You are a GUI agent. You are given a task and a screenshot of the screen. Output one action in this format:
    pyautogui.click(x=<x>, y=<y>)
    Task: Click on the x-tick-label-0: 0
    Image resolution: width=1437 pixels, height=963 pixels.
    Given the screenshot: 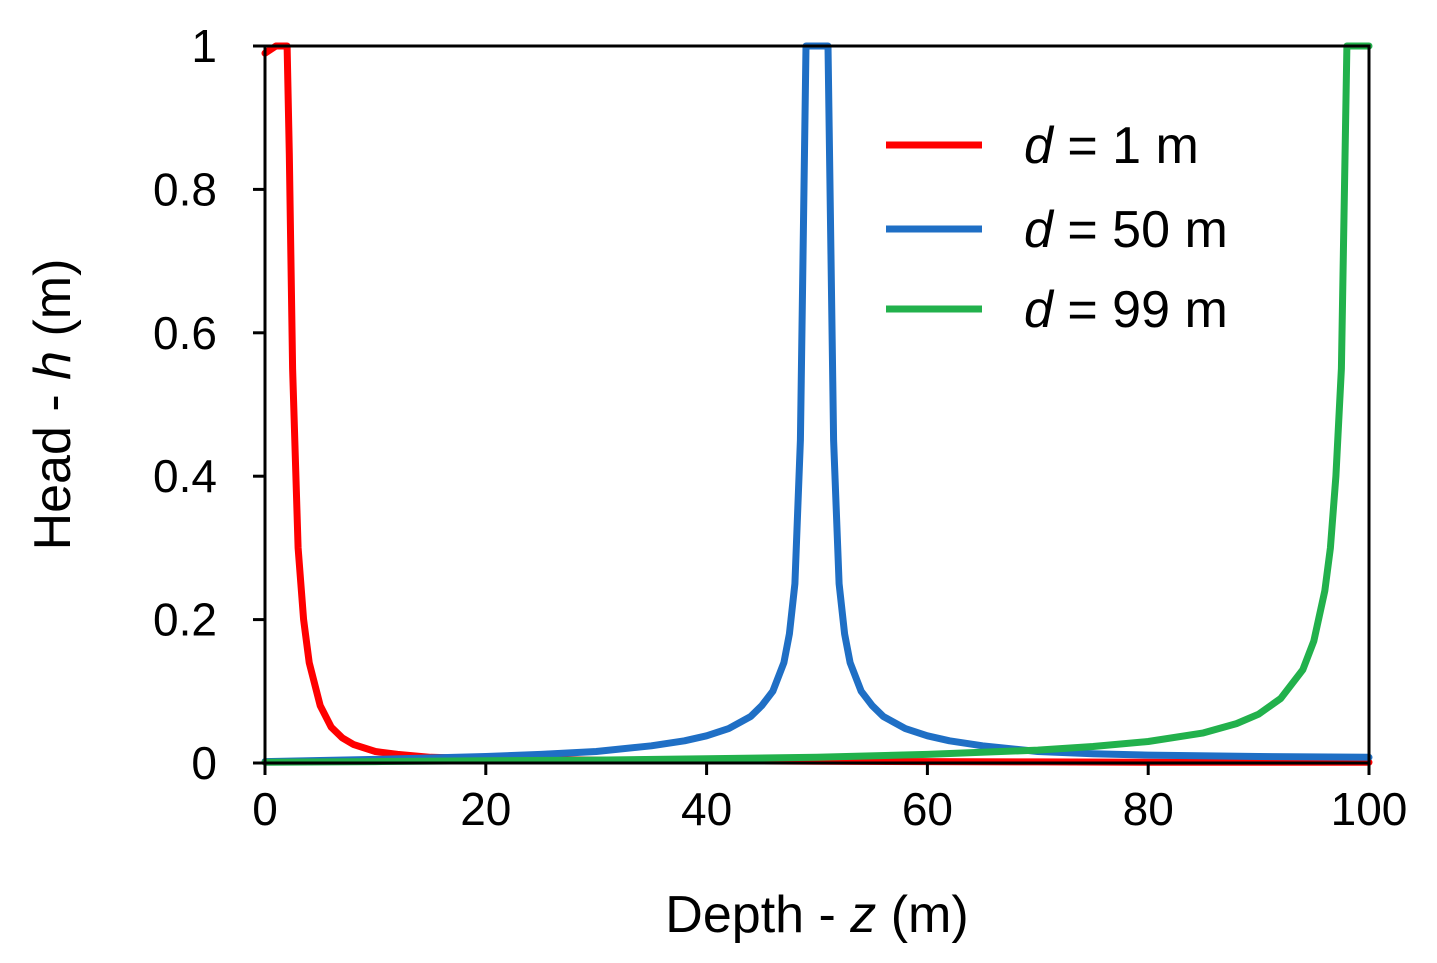 What is the action you would take?
    pyautogui.click(x=265, y=809)
    